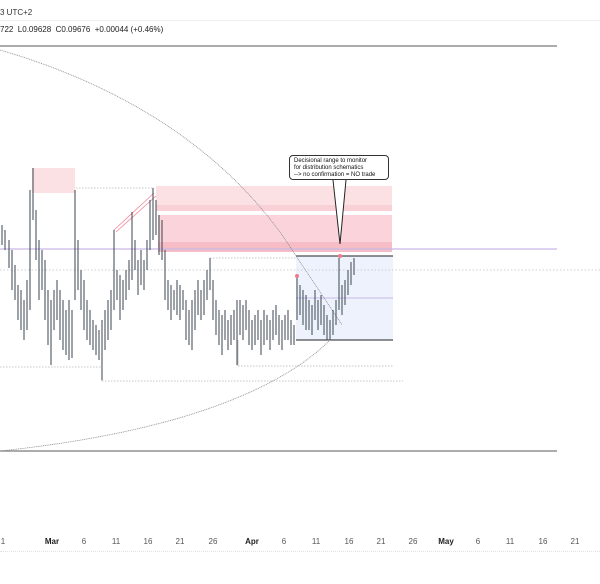  I want to click on callout-pointer, so click(339, 212).